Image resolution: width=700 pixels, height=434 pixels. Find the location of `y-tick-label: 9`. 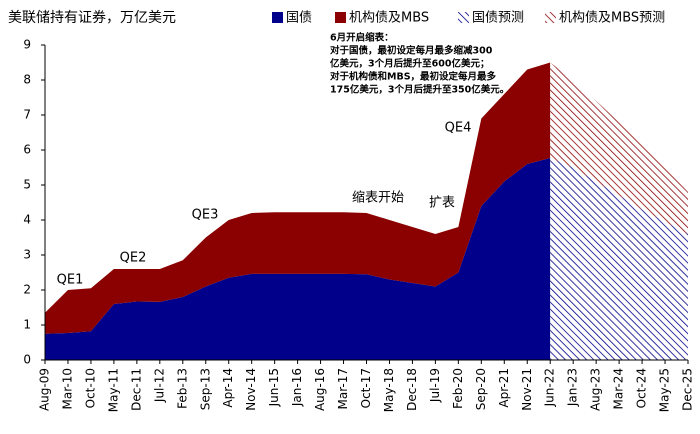

y-tick-label: 9 is located at coordinates (27, 45).